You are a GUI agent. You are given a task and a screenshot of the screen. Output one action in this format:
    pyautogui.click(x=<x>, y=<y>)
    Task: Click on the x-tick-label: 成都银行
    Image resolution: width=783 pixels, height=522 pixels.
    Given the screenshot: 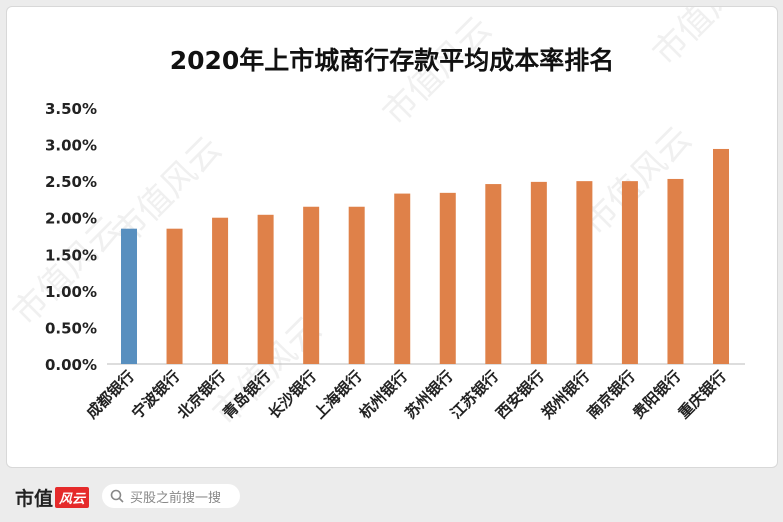 What is the action you would take?
    pyautogui.click(x=110, y=394)
    